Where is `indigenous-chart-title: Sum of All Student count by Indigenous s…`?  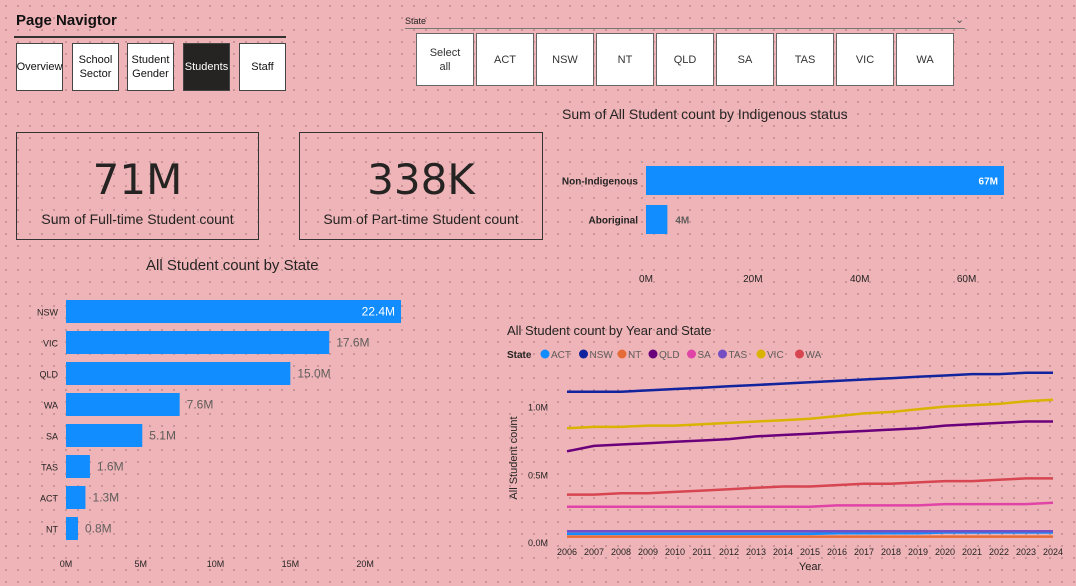 indigenous-chart-title: Sum of All Student count by Indigenous s… is located at coordinates (705, 114).